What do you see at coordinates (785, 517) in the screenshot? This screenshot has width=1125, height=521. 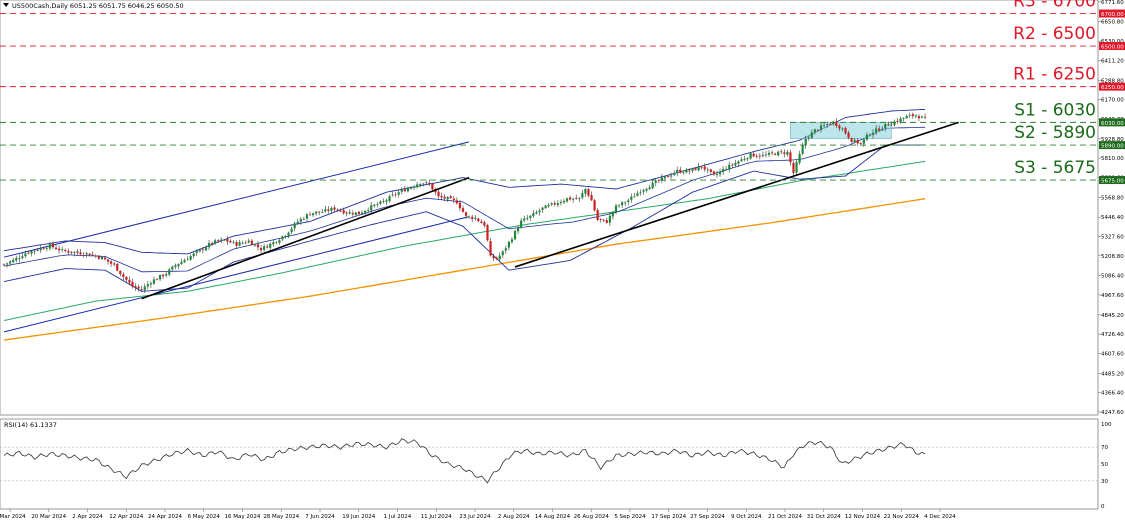 I see `x-tick-label: 21 Oct 2024` at bounding box center [785, 517].